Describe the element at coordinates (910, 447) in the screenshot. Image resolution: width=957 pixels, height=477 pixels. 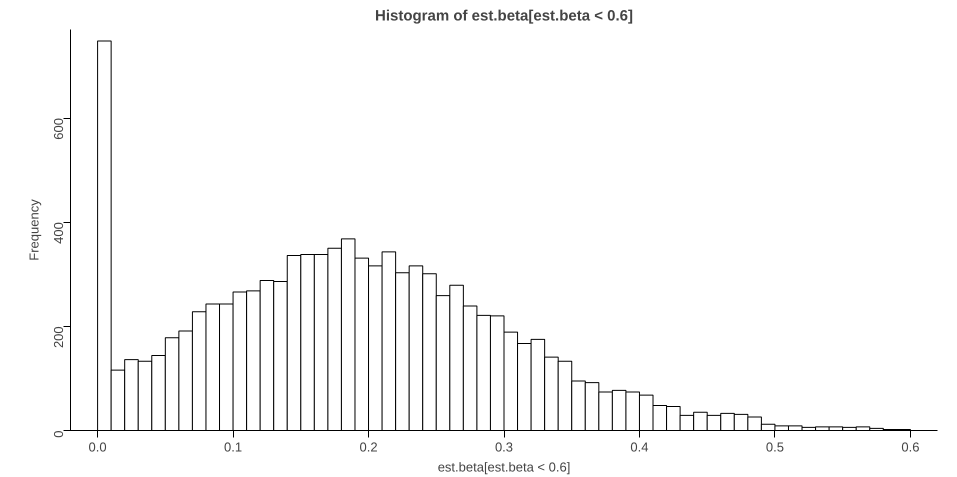
I see `x-tick-label: 0.6` at that location.